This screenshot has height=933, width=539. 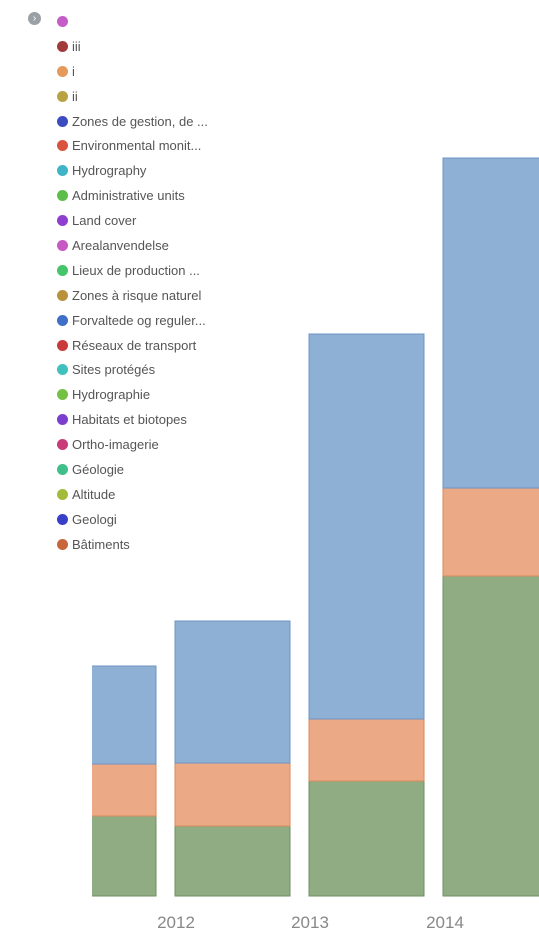 I want to click on legend-item: iii, so click(x=132, y=46).